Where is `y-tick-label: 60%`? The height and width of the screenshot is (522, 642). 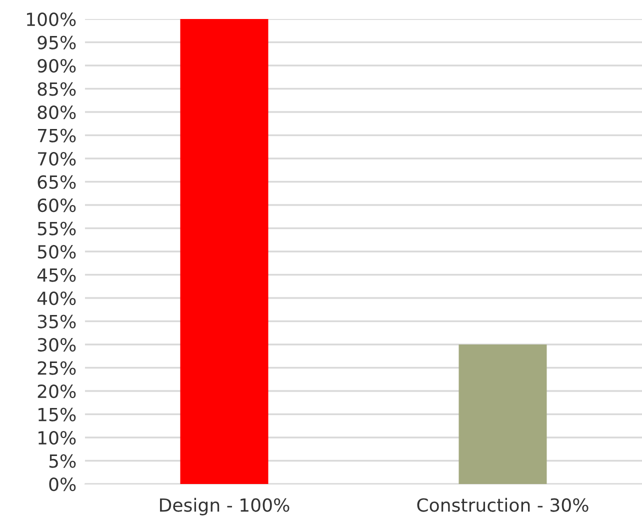
y-tick-label: 60% is located at coordinates (57, 205).